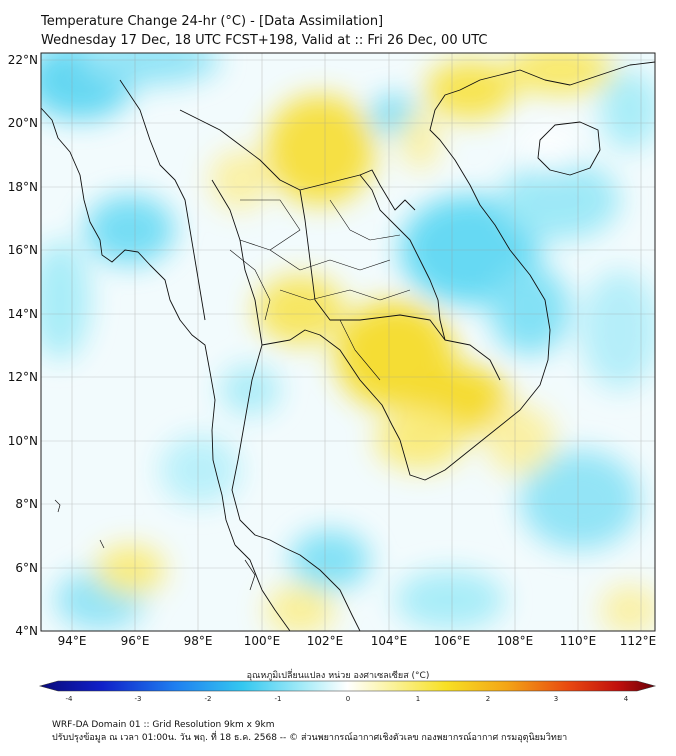  Describe the element at coordinates (198, 641) in the screenshot. I see `lon-tick-label: 98°E` at that location.